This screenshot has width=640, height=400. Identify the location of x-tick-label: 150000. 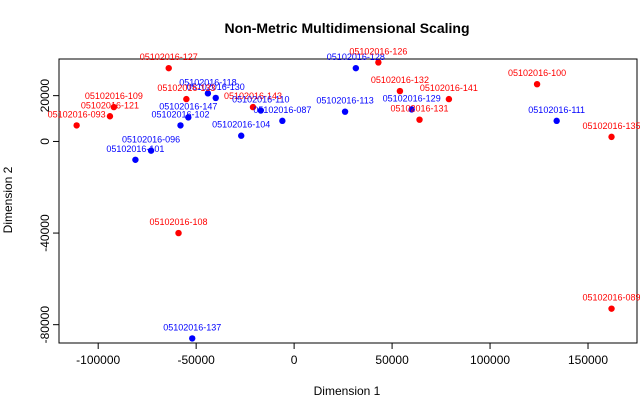
(588, 360).